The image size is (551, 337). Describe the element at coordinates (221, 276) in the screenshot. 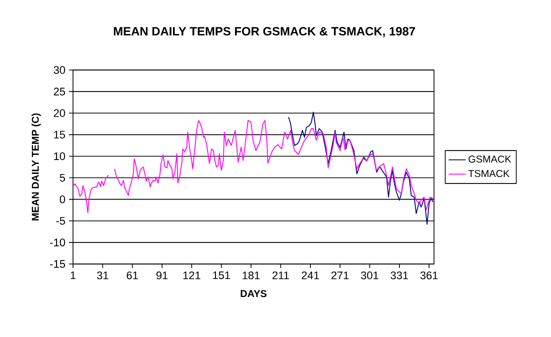

I see `x-tick-label: 151` at that location.